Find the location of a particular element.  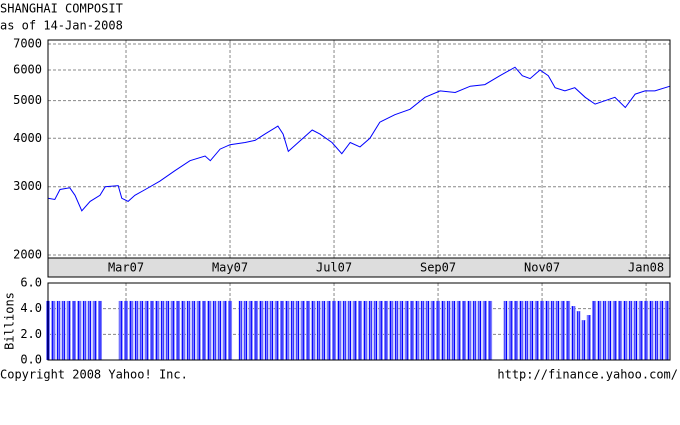

chart-subtitle: as of 14-Jan-2008 is located at coordinates (61, 26).